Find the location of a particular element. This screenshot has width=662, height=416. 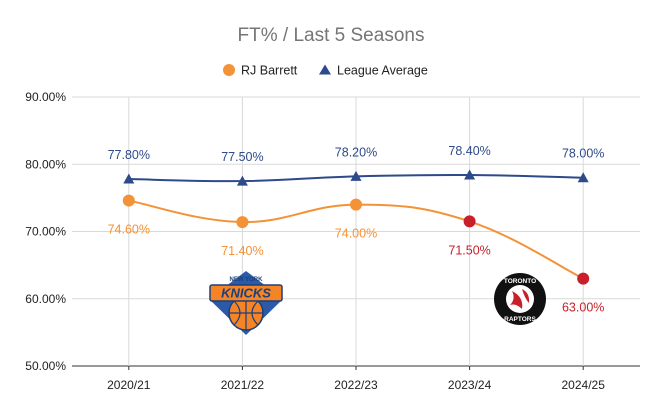

y-tick-label: 70.00% is located at coordinates (45, 232).